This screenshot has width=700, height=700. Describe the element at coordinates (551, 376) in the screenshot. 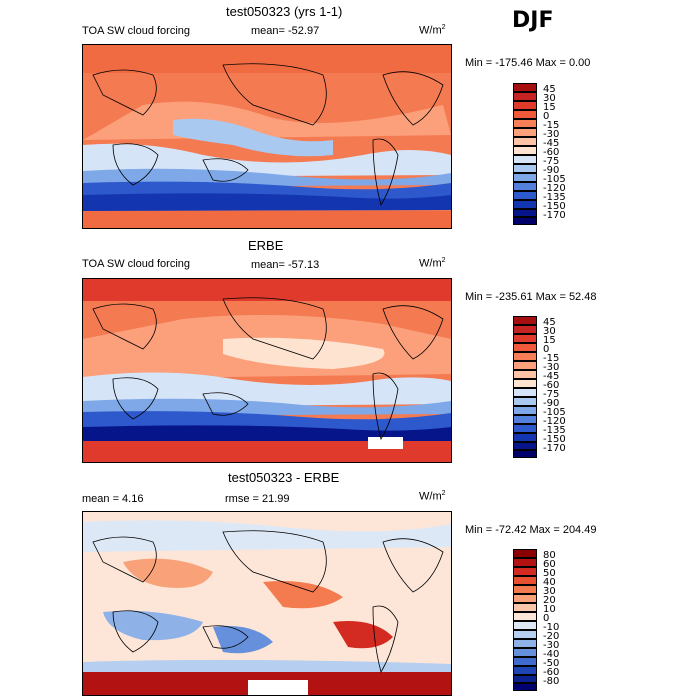

I see `p2-tick-6: -45` at that location.